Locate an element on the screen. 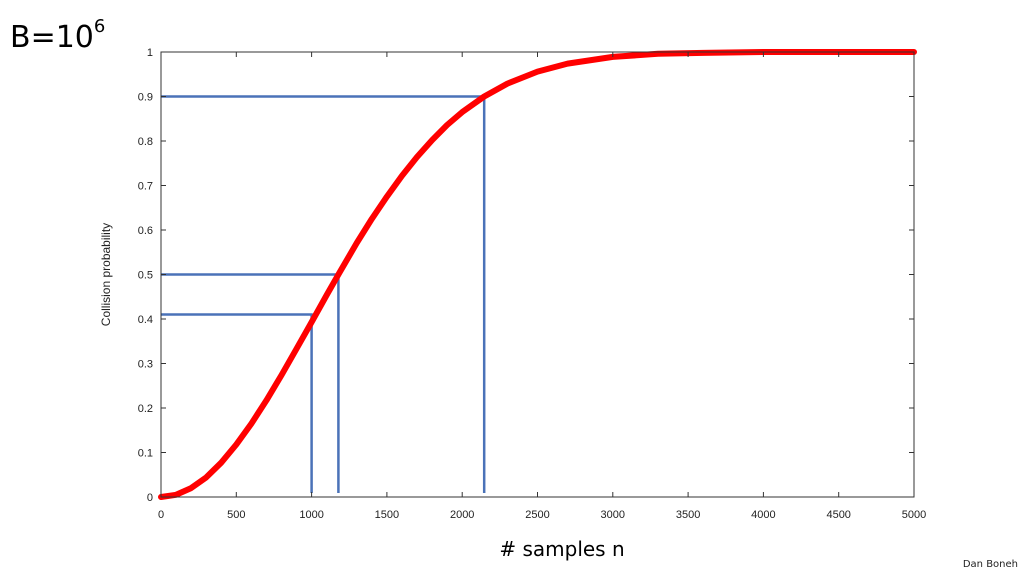  title-exponent: 6 is located at coordinates (99, 26).